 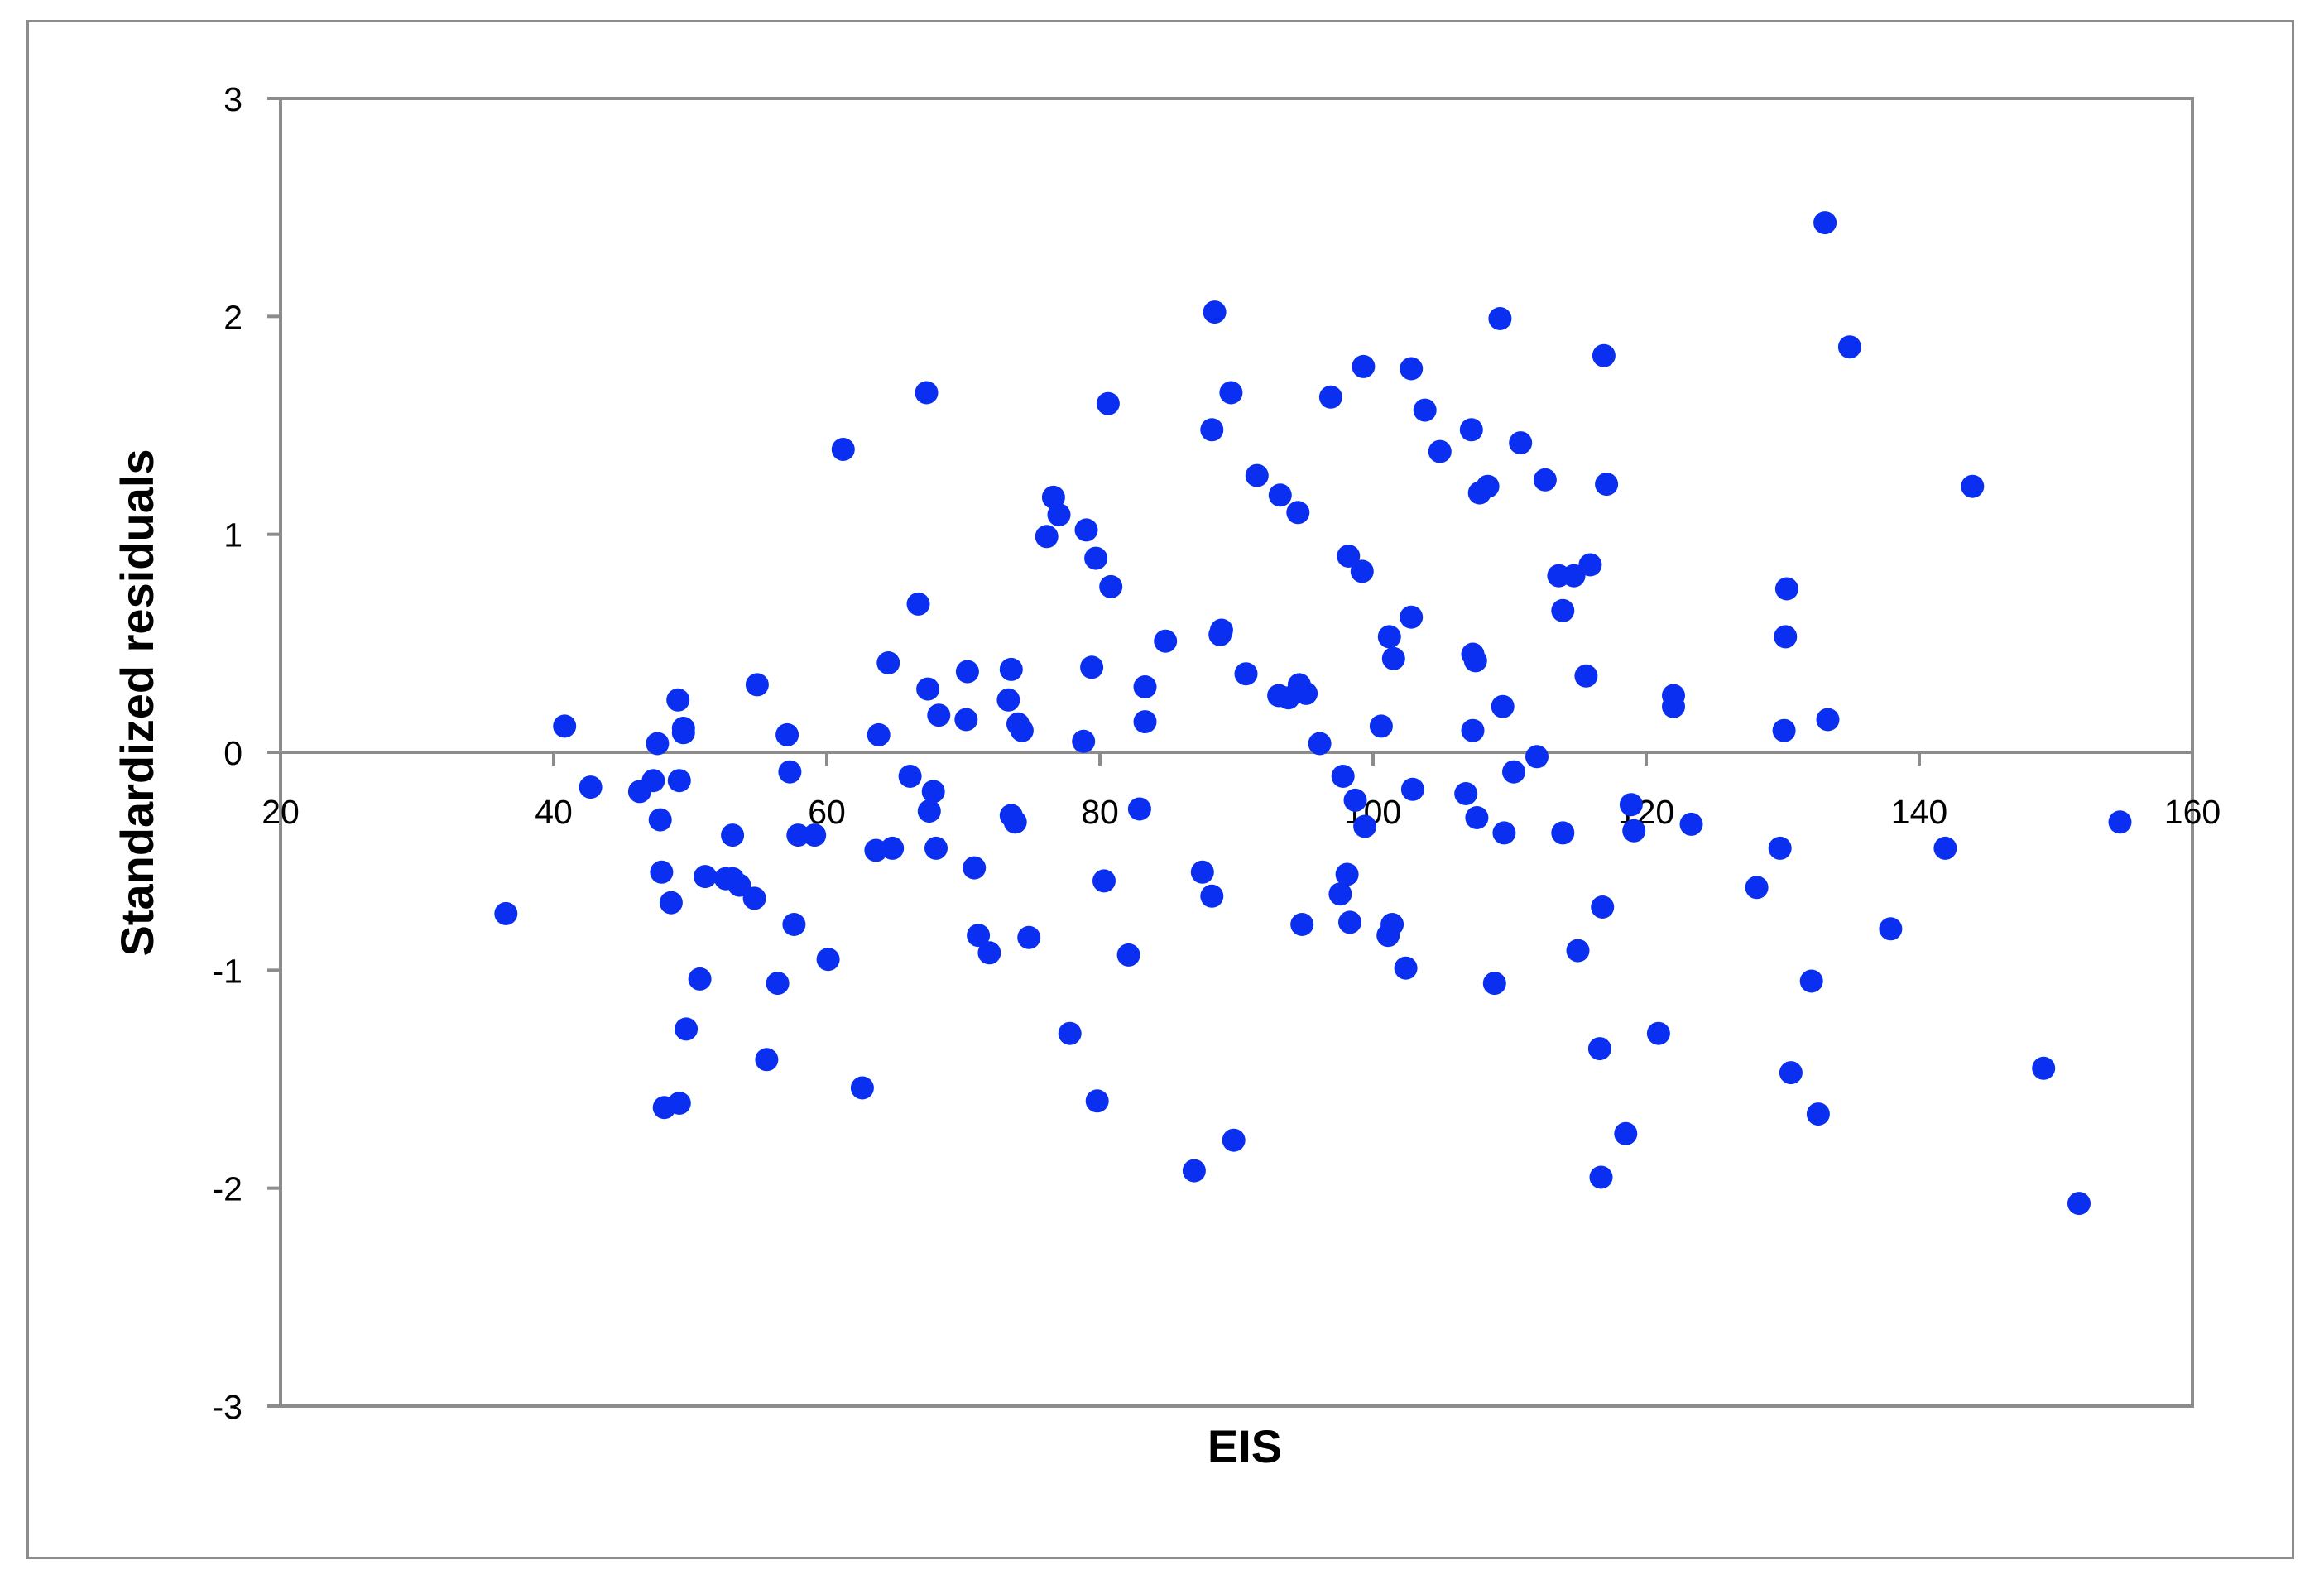 I want to click on y-tick-label: -2, so click(x=227, y=1189).